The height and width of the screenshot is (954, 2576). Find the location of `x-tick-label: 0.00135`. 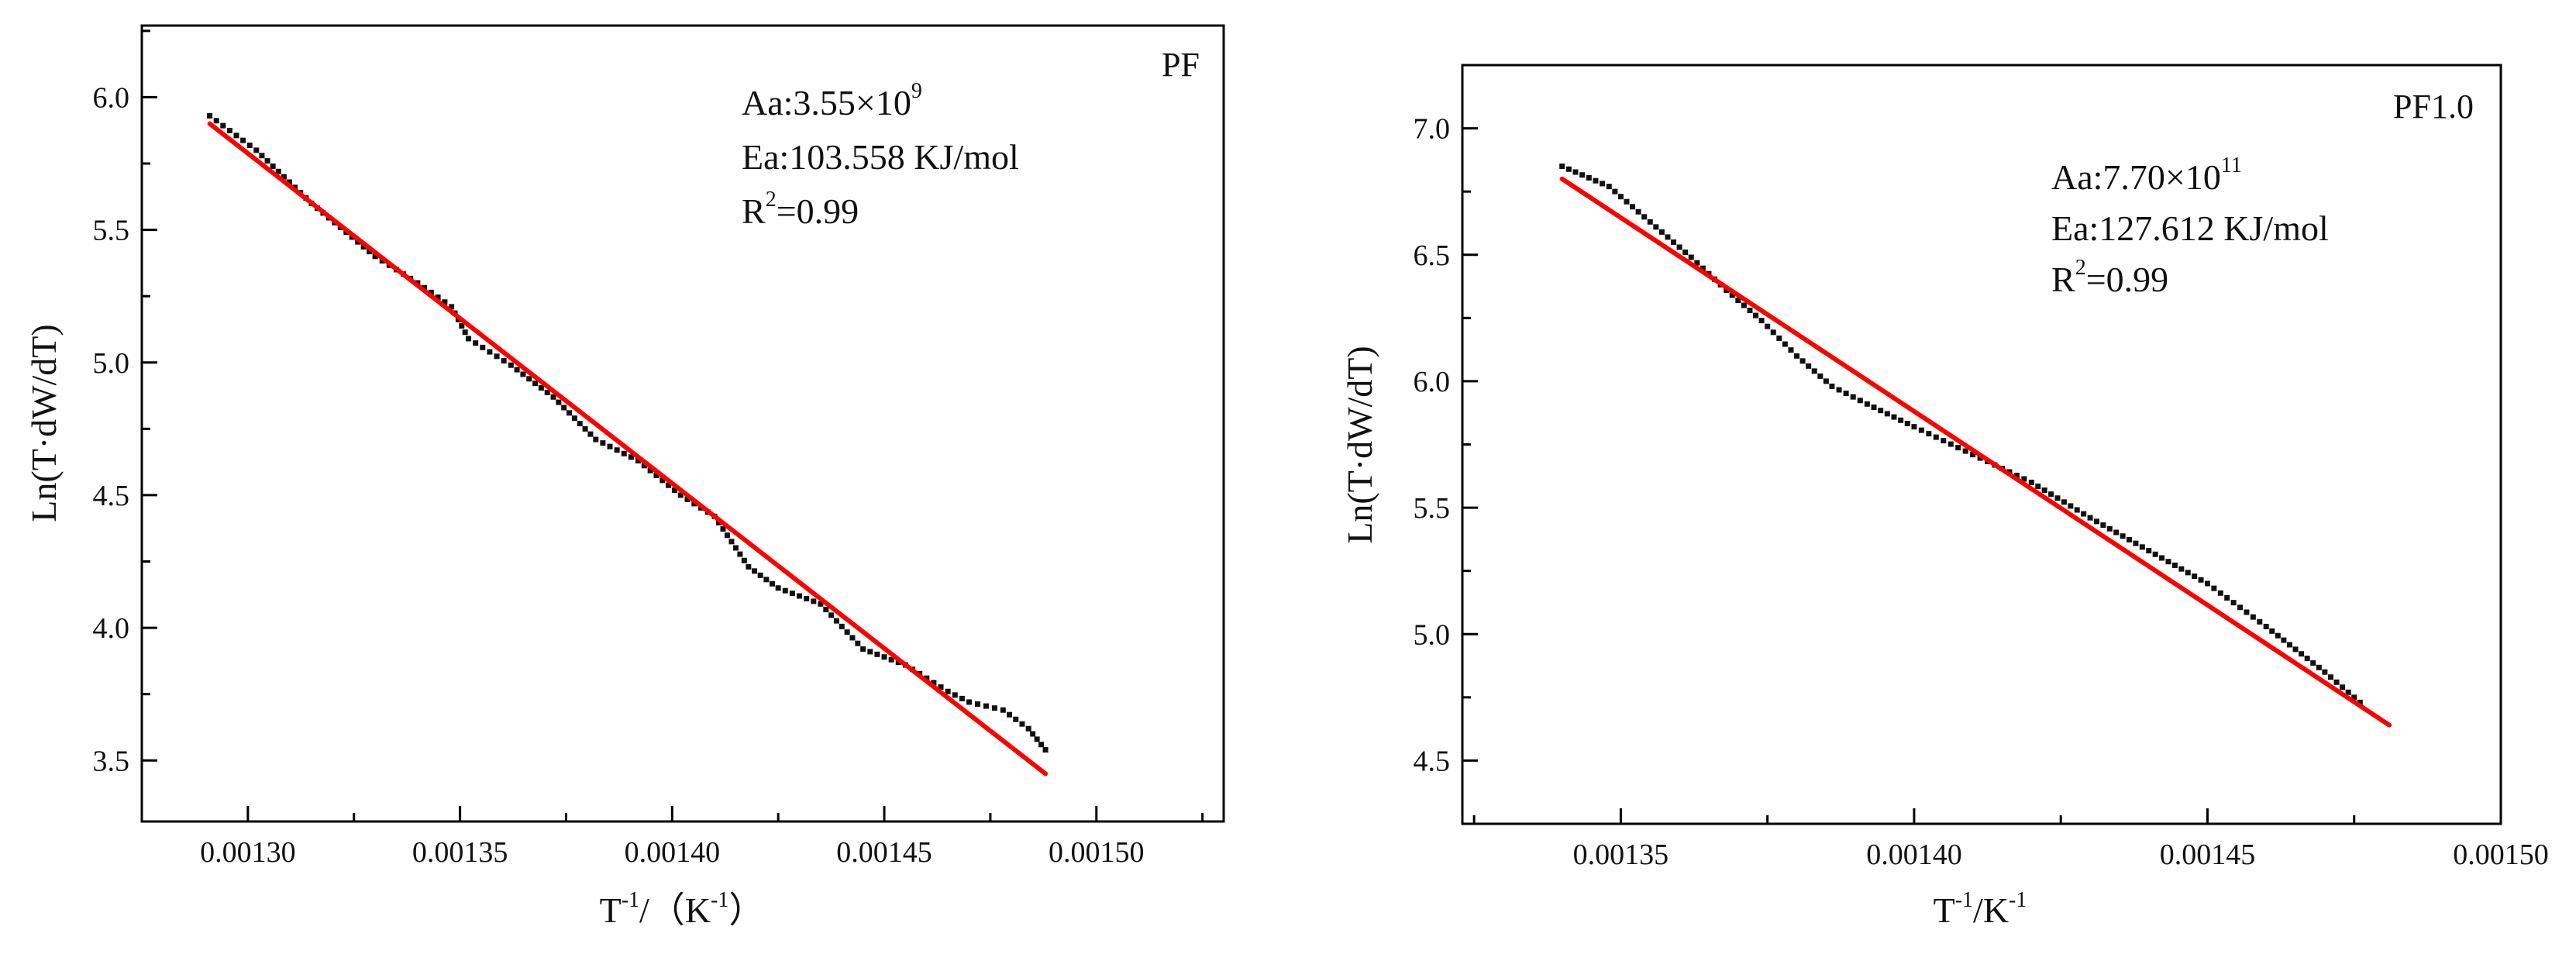

x-tick-label: 0.00135 is located at coordinates (1621, 855).